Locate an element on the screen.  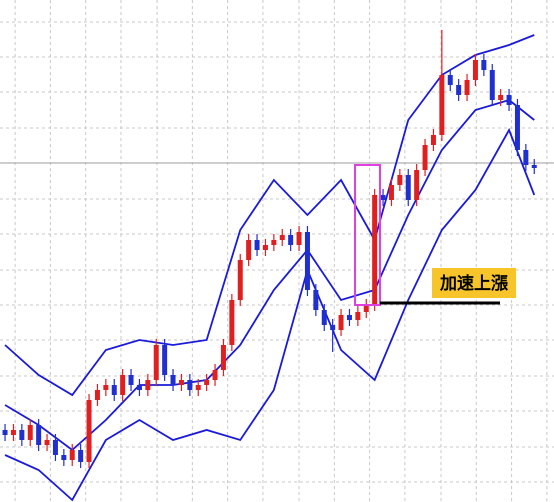
annotation: 加速上漲 is located at coordinates (474, 283).